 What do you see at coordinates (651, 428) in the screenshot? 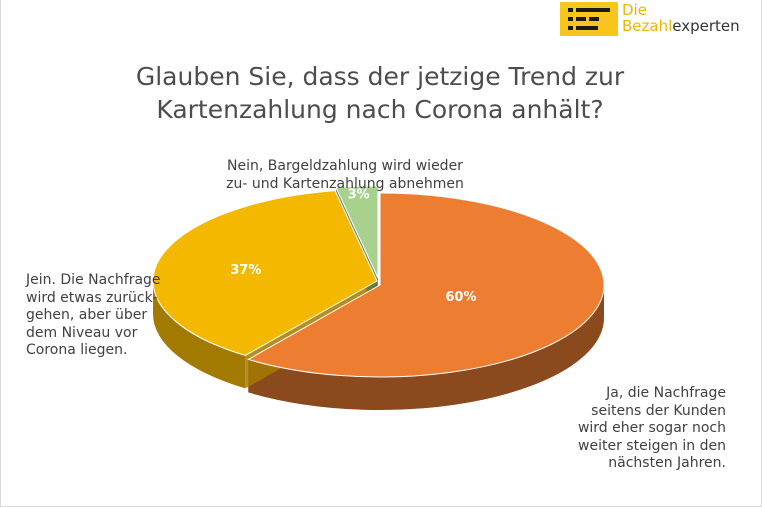
I see `slice-label-ja-line: wird eher sogar noch` at bounding box center [651, 428].